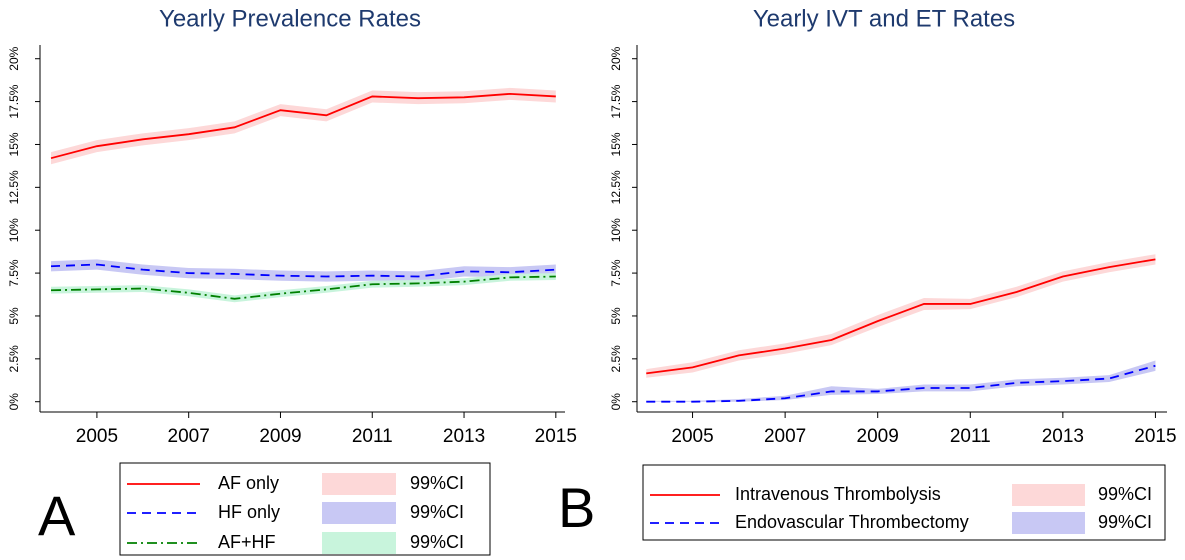  What do you see at coordinates (884, 18) in the screenshot?
I see `chart-title: Yearly IVT and ET Rates` at bounding box center [884, 18].